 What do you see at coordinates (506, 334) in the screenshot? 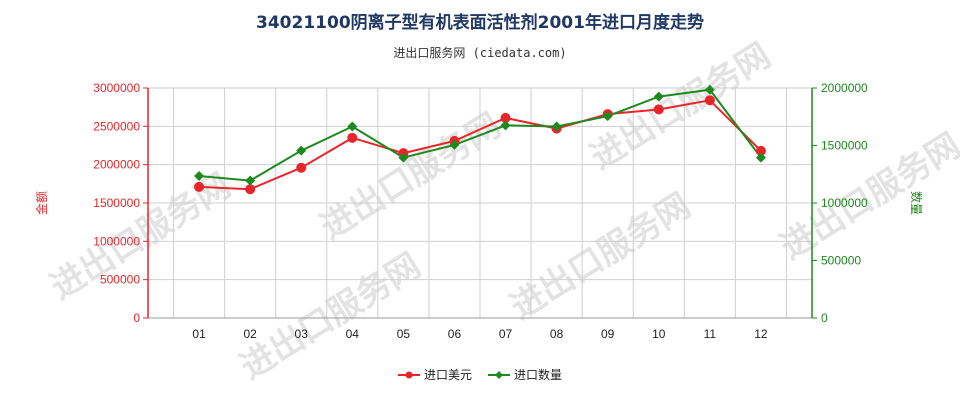
I see `x-axis-tick-label: 07` at bounding box center [506, 334].